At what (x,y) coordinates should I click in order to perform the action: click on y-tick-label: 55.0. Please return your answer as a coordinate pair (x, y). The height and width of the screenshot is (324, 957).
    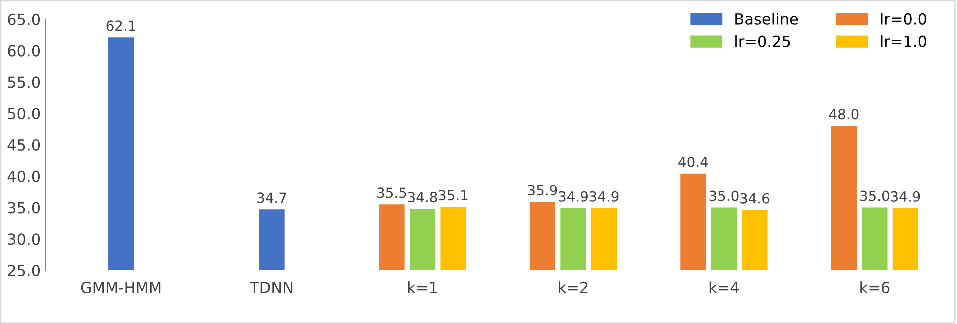
    Looking at the image, I should click on (24, 82).